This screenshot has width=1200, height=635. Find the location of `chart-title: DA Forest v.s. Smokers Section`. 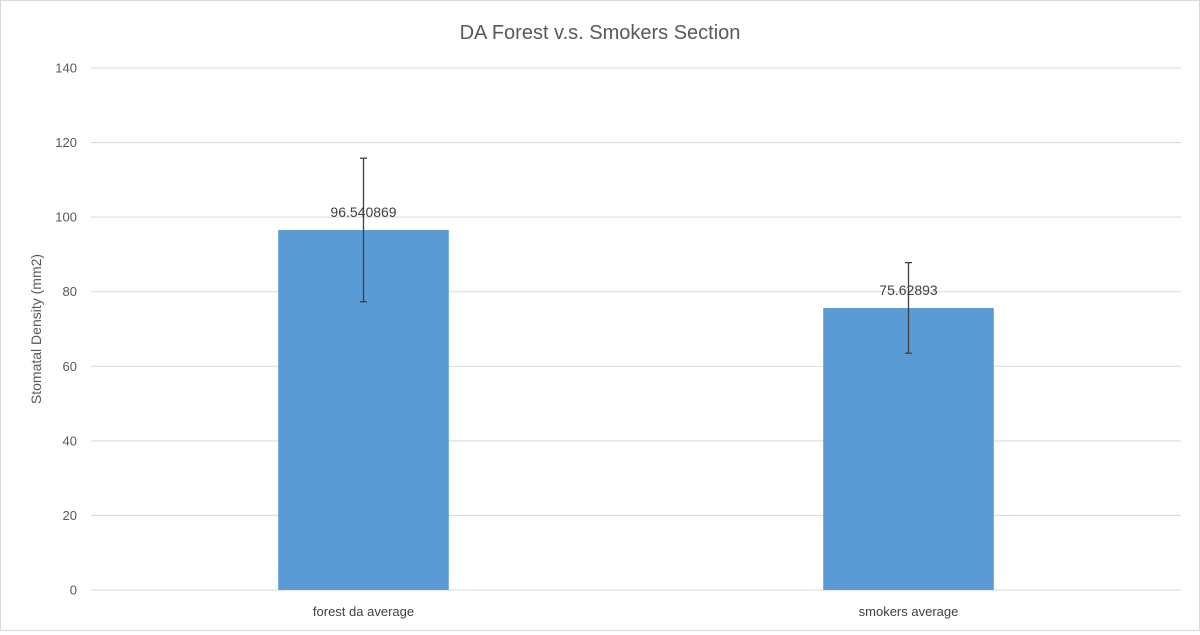

chart-title: DA Forest v.s. Smokers Section is located at coordinates (600, 33).